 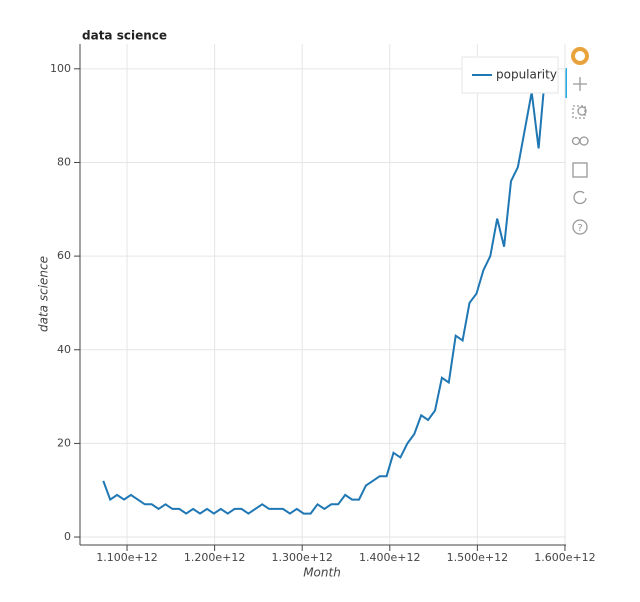 I want to click on x-tick-label: 1.400e+12, so click(x=389, y=557).